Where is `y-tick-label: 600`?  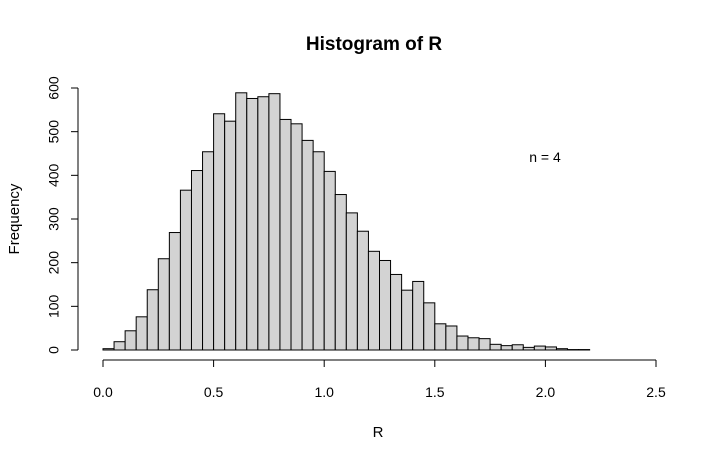
y-tick-label: 600 is located at coordinates (54, 88).